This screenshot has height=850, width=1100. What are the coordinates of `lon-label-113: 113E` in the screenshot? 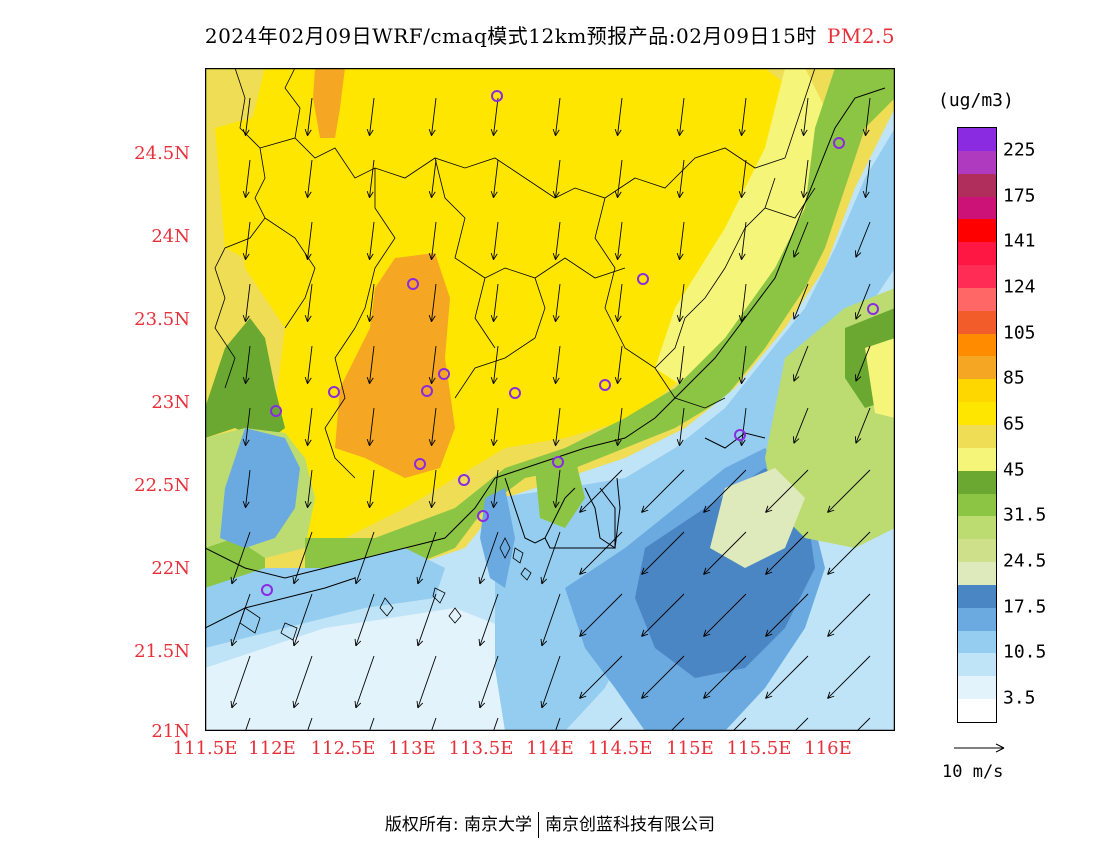 It's located at (412, 748).